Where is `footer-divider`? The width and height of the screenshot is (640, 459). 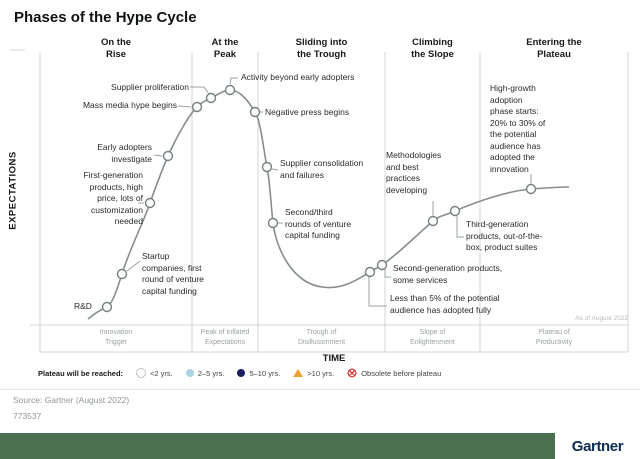 footer-divider is located at coordinates (320, 389).